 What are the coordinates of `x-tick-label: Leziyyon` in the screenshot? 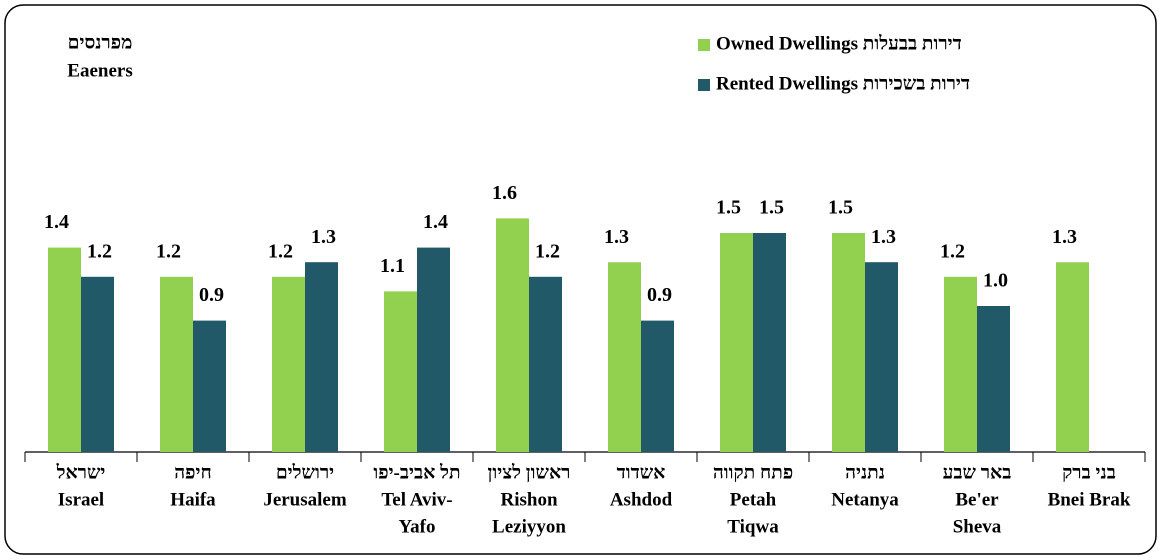 It's located at (529, 526).